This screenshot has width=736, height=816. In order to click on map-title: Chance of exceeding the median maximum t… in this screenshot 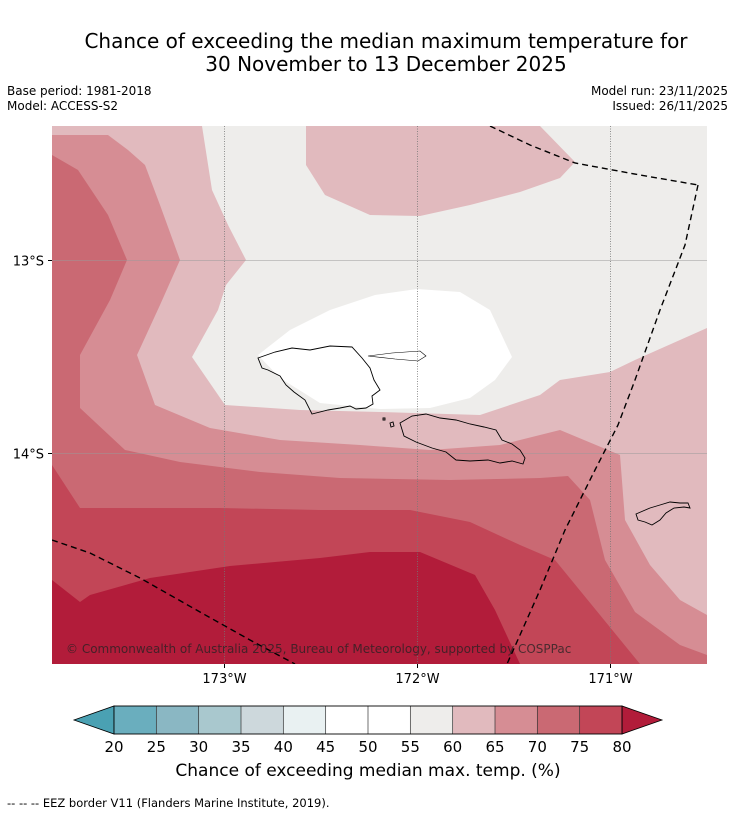, I will do `click(368, 53)`.